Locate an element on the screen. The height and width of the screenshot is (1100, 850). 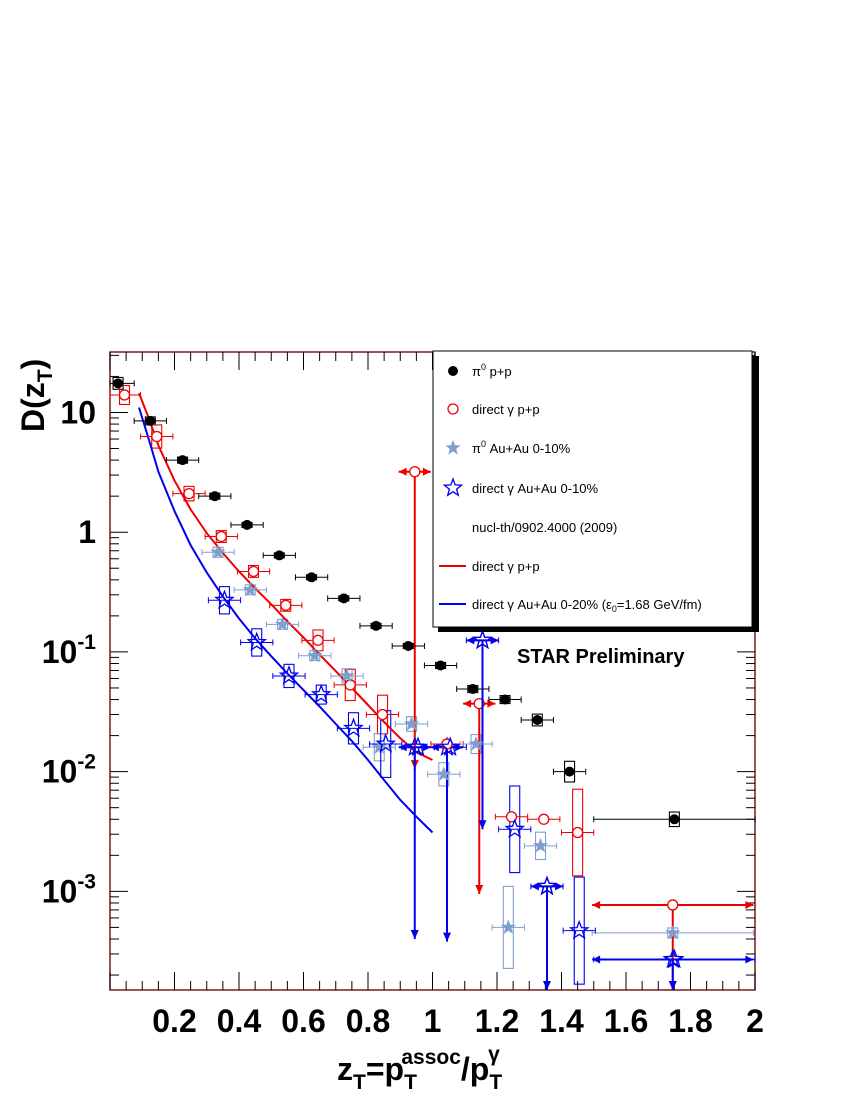
x-tick-label: 0.4 is located at coordinates (239, 1021).